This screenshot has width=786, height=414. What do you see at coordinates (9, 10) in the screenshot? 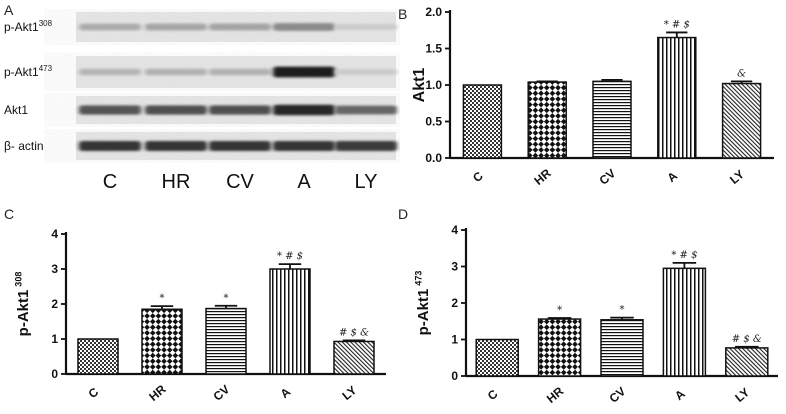
I see `panel-letter-a: A` at bounding box center [9, 10].